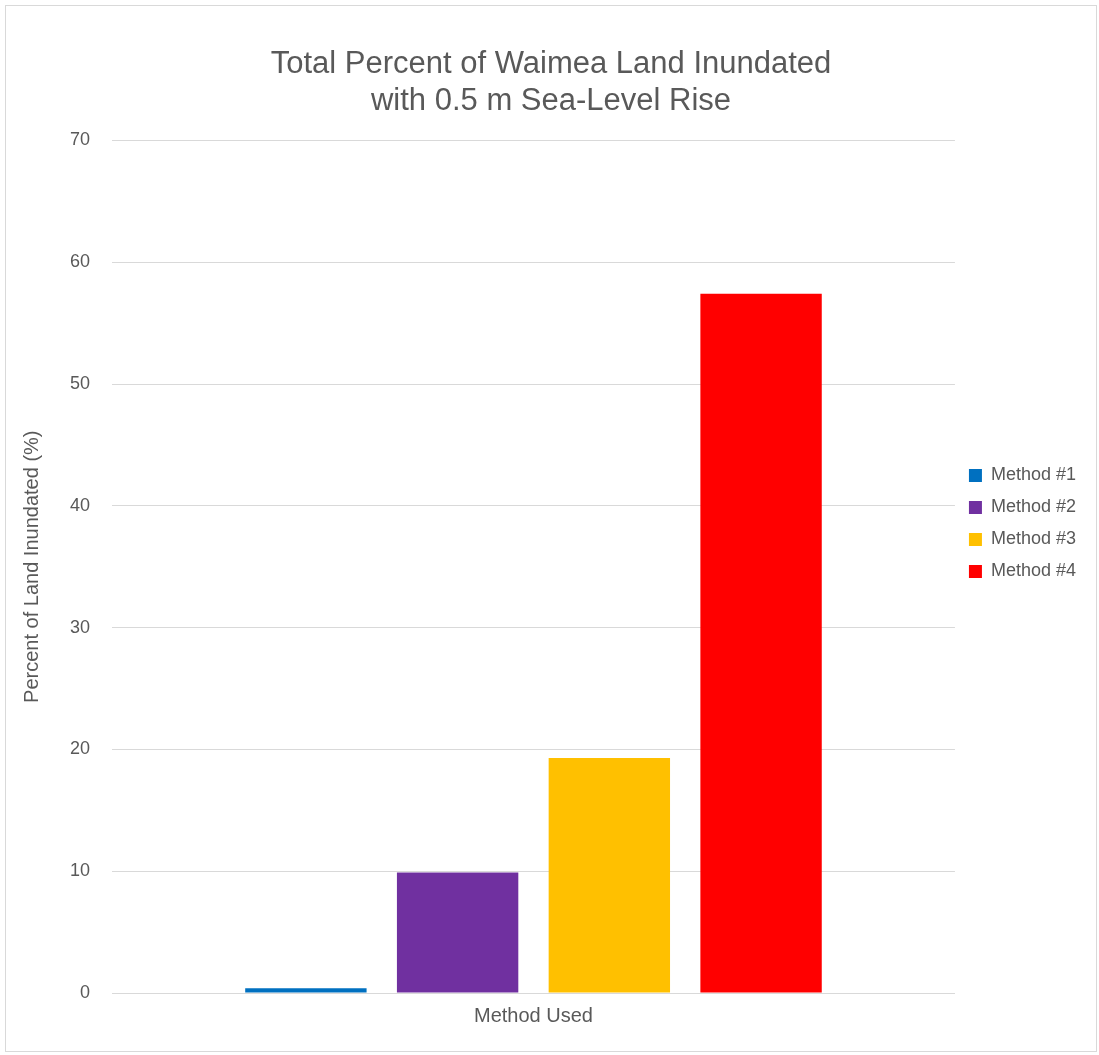 This screenshot has width=1099, height=1055. What do you see at coordinates (80, 261) in the screenshot?
I see `y-tick-label: 60` at bounding box center [80, 261].